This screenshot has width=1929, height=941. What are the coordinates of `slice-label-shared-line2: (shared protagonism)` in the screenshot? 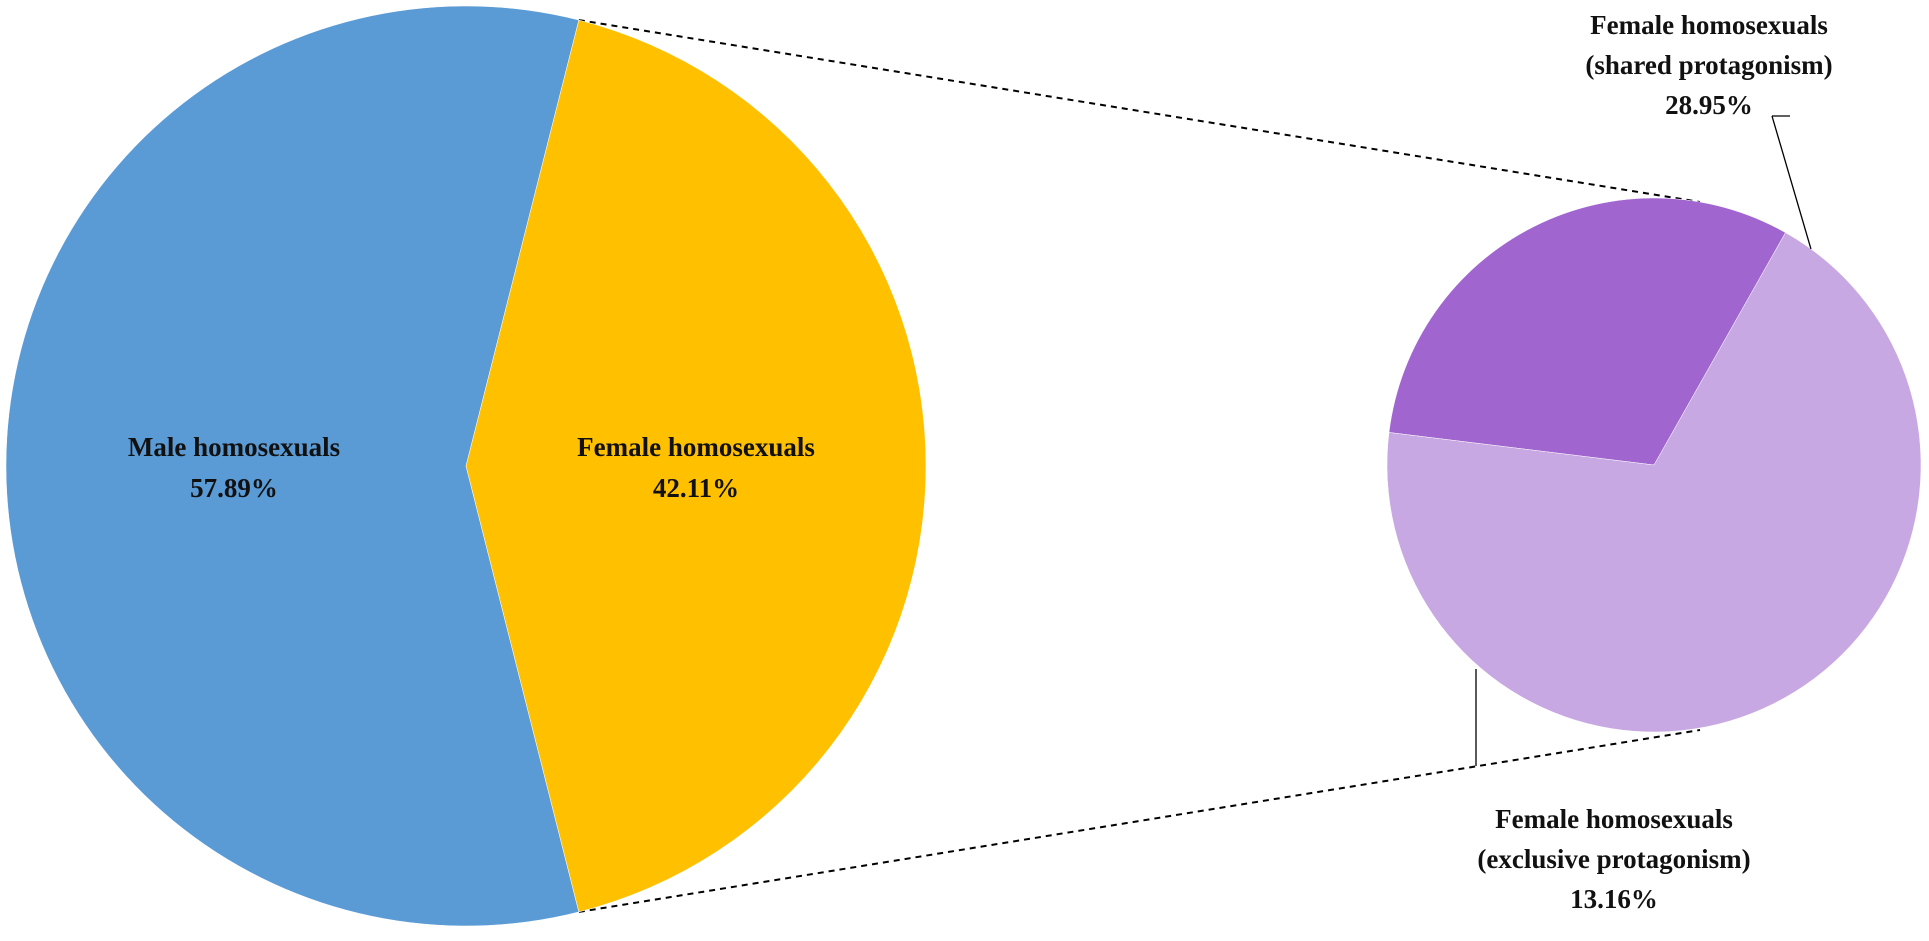 It's located at (1708, 65).